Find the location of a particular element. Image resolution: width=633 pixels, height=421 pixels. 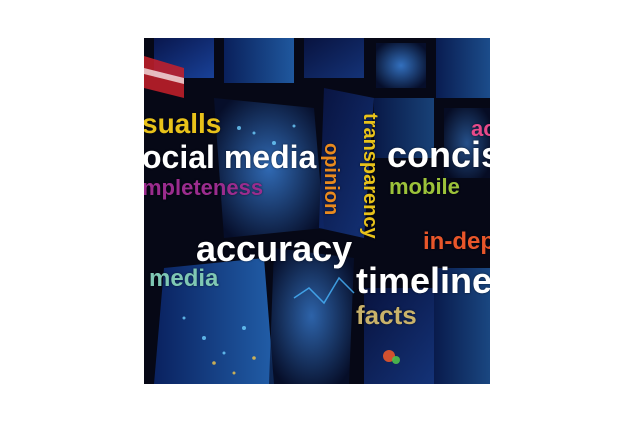

word-concise: concis is located at coordinates (438, 154).